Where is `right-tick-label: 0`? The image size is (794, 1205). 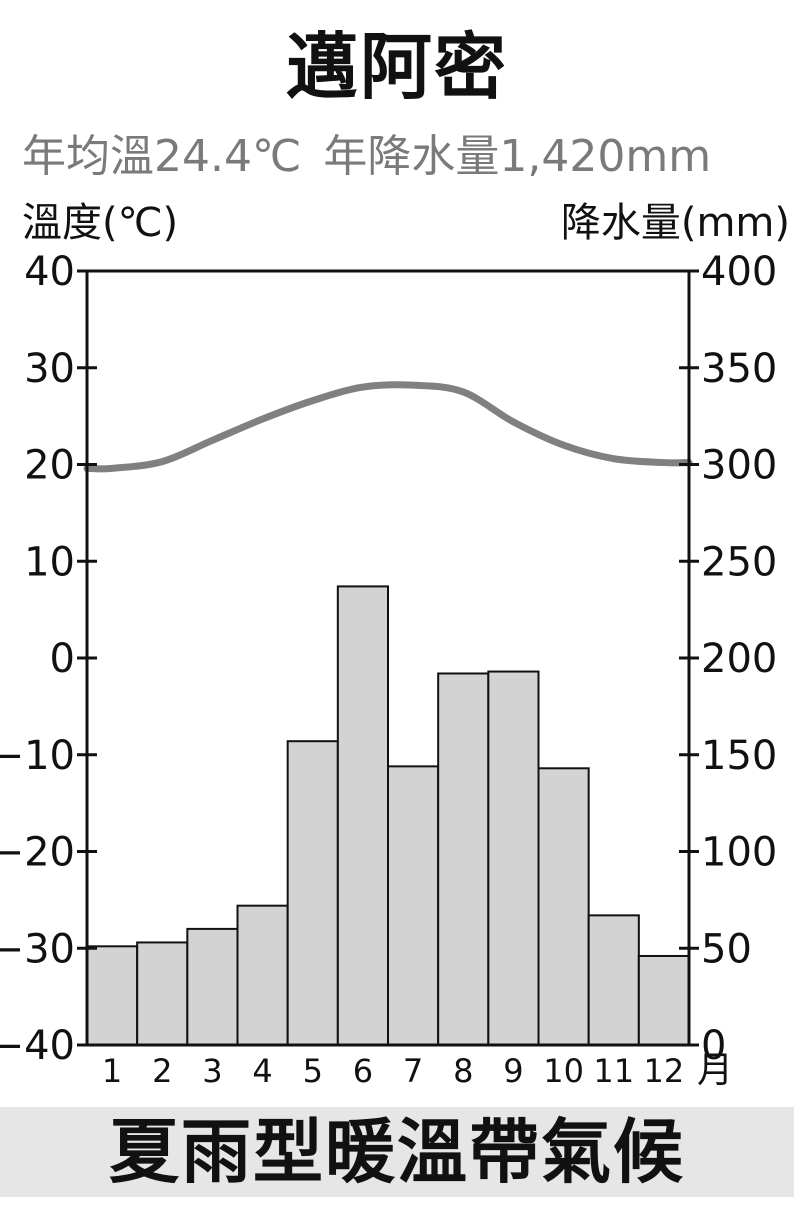 right-tick-label: 0 is located at coordinates (713, 1046).